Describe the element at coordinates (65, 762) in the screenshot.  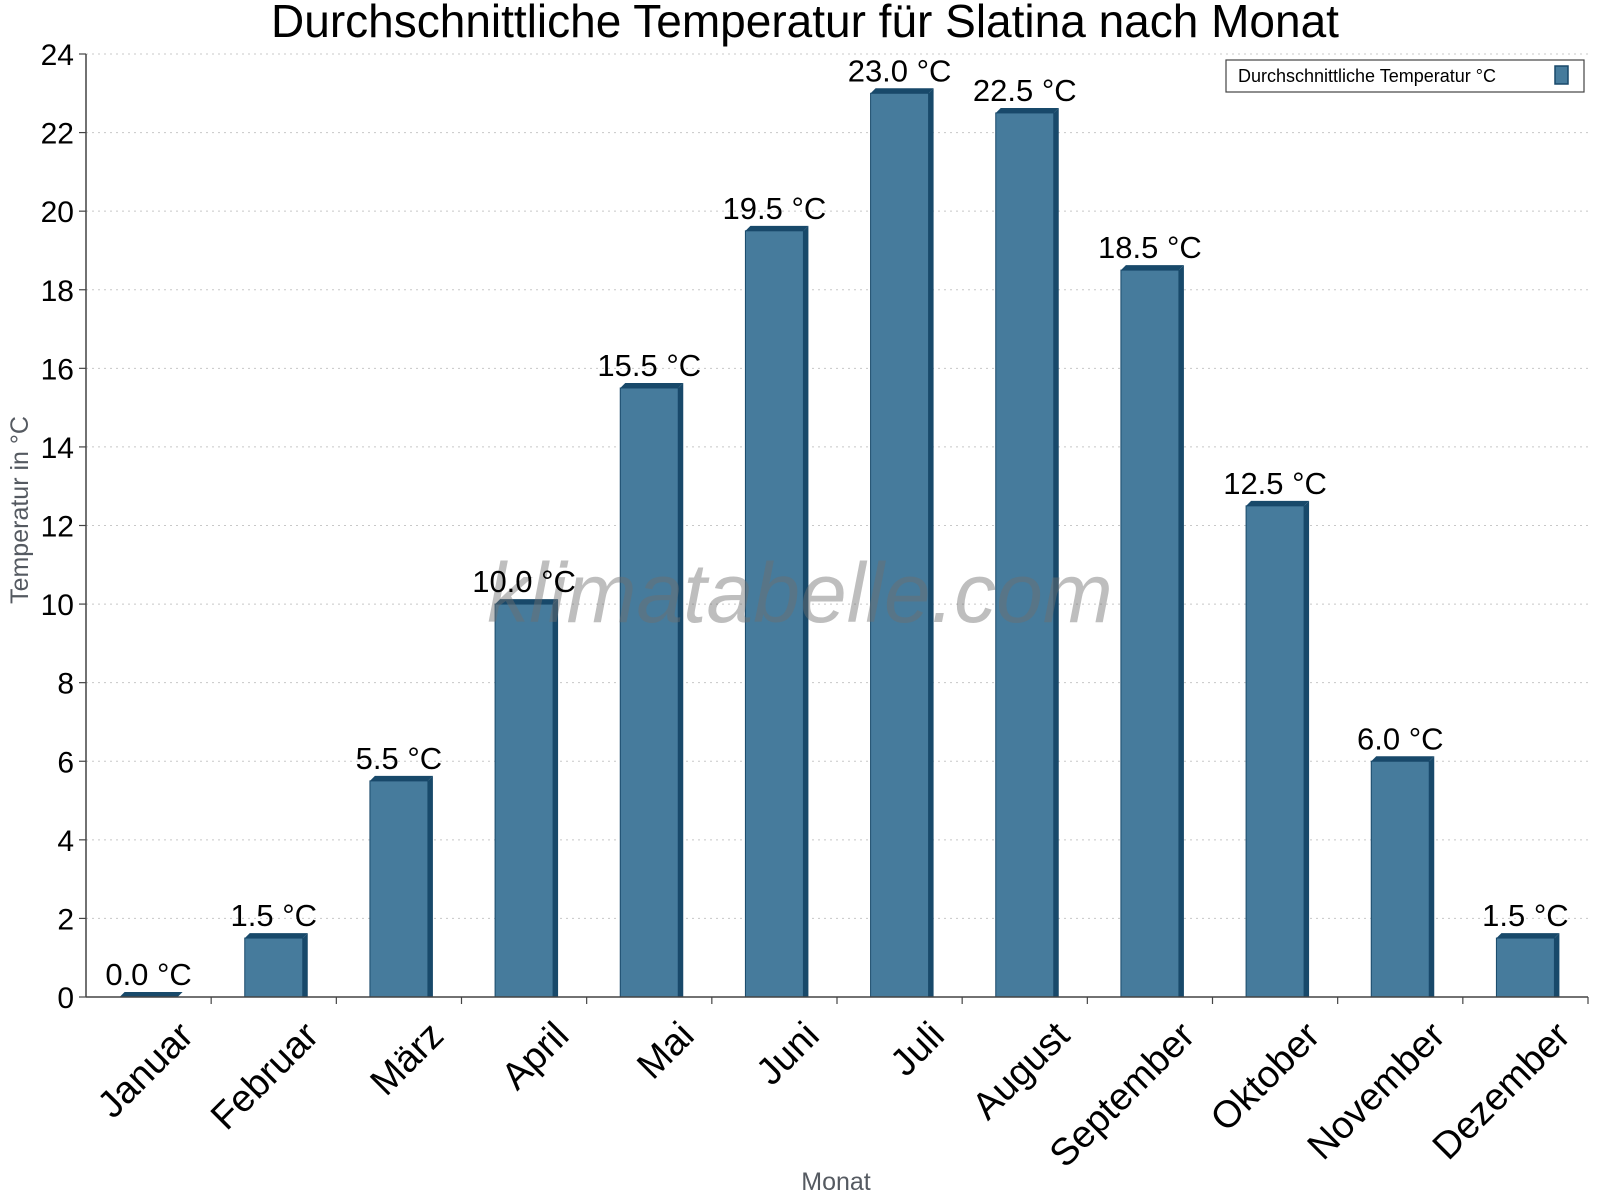
I see `y-tick-label: 6` at that location.